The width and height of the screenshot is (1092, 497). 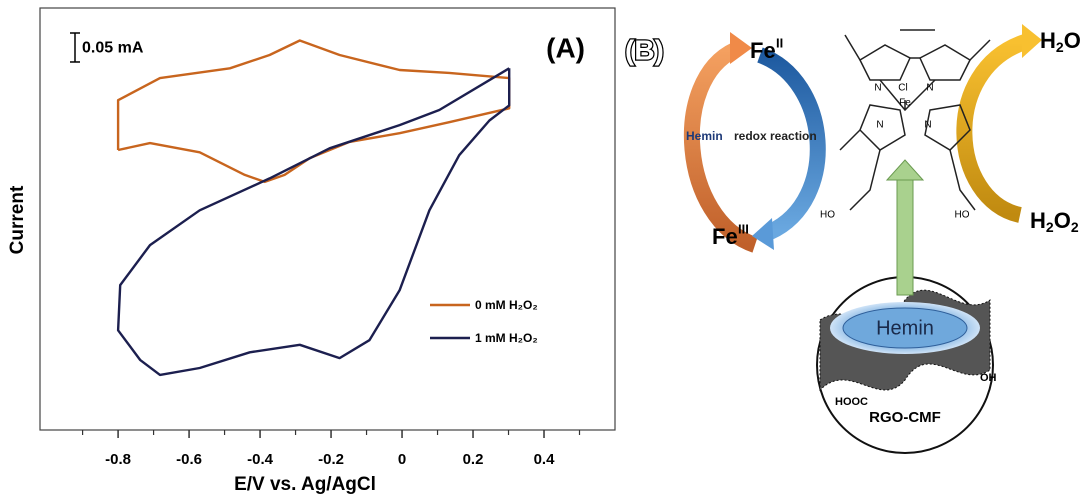 What do you see at coordinates (775, 136) in the screenshot?
I see `reaction-label: redox reaction` at bounding box center [775, 136].